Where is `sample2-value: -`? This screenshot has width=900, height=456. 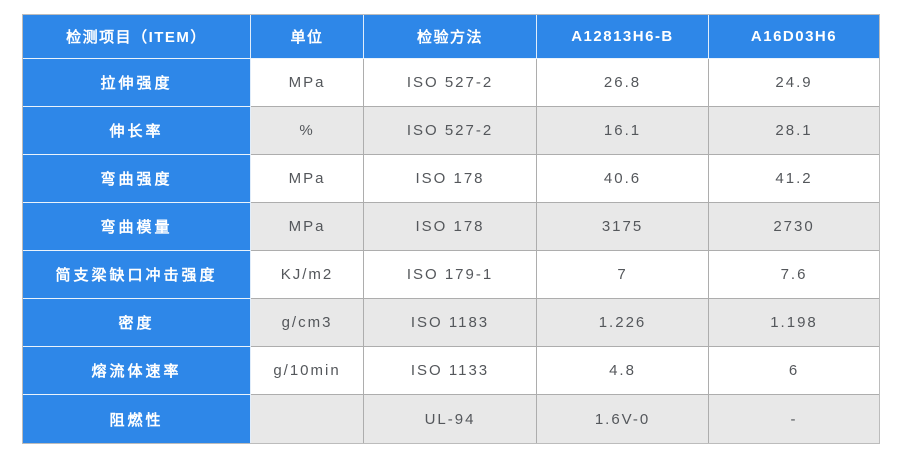 sample2-value: - is located at coordinates (794, 419).